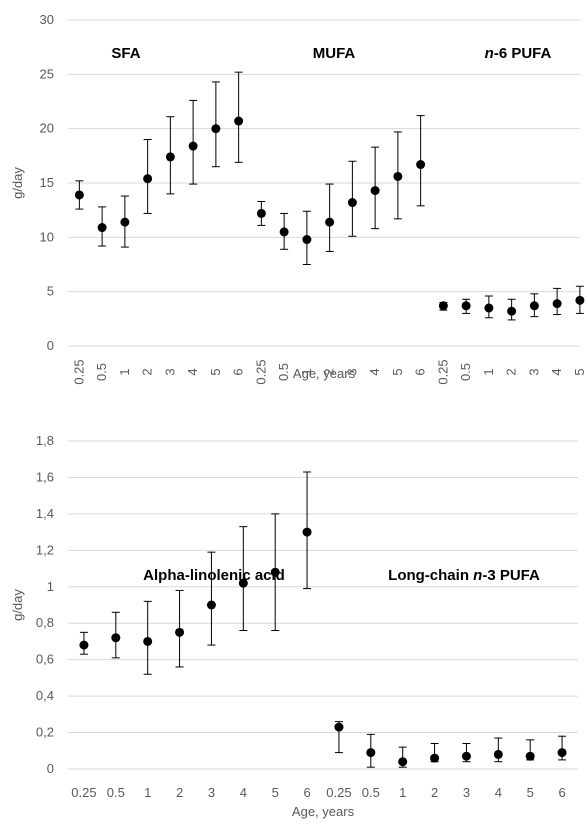  Describe the element at coordinates (45, 622) in the screenshot. I see `y-tick-label: 0,8` at that location.